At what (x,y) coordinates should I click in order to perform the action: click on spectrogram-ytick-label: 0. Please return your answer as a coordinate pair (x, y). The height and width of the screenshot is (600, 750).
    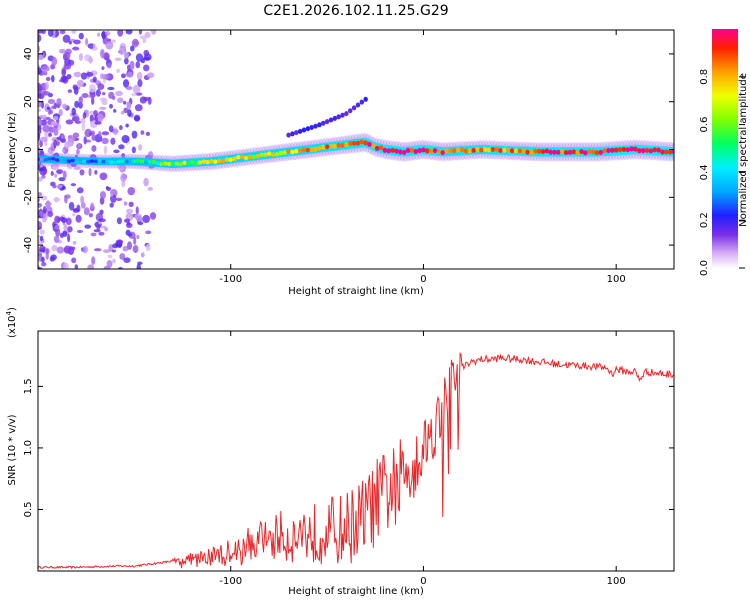
    Looking at the image, I should click on (28, 149).